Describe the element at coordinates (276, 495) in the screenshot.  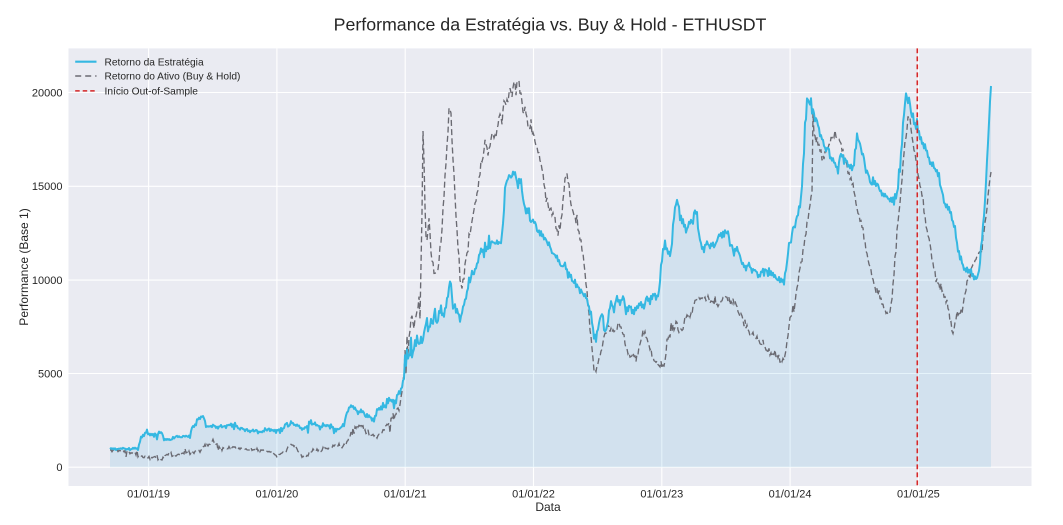
I see `svg-text: 01/01/20` at that location.